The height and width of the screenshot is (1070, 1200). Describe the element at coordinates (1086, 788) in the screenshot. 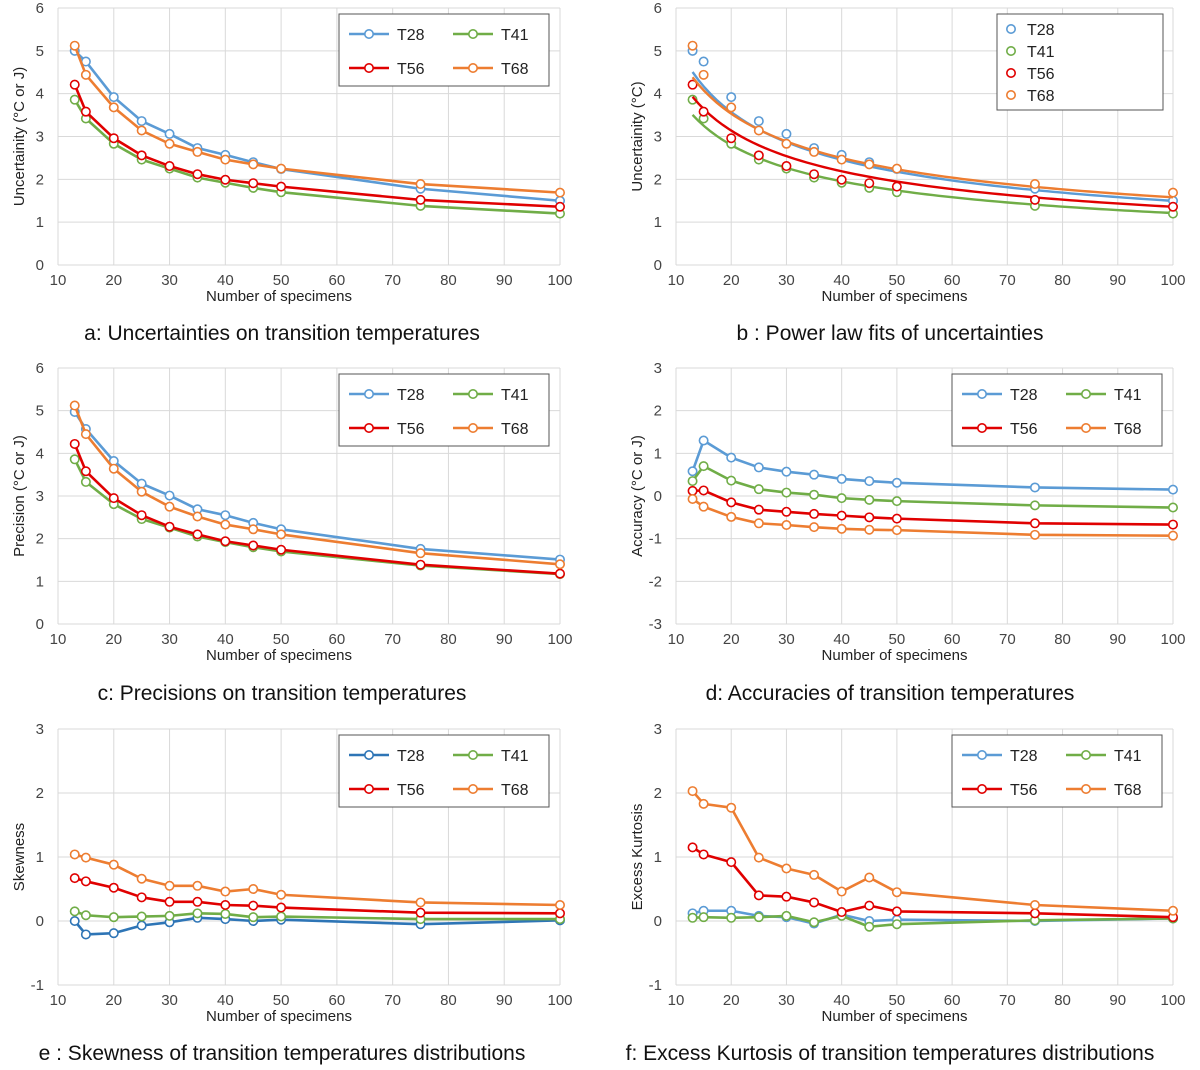

I see `legend-marker-T68` at that location.